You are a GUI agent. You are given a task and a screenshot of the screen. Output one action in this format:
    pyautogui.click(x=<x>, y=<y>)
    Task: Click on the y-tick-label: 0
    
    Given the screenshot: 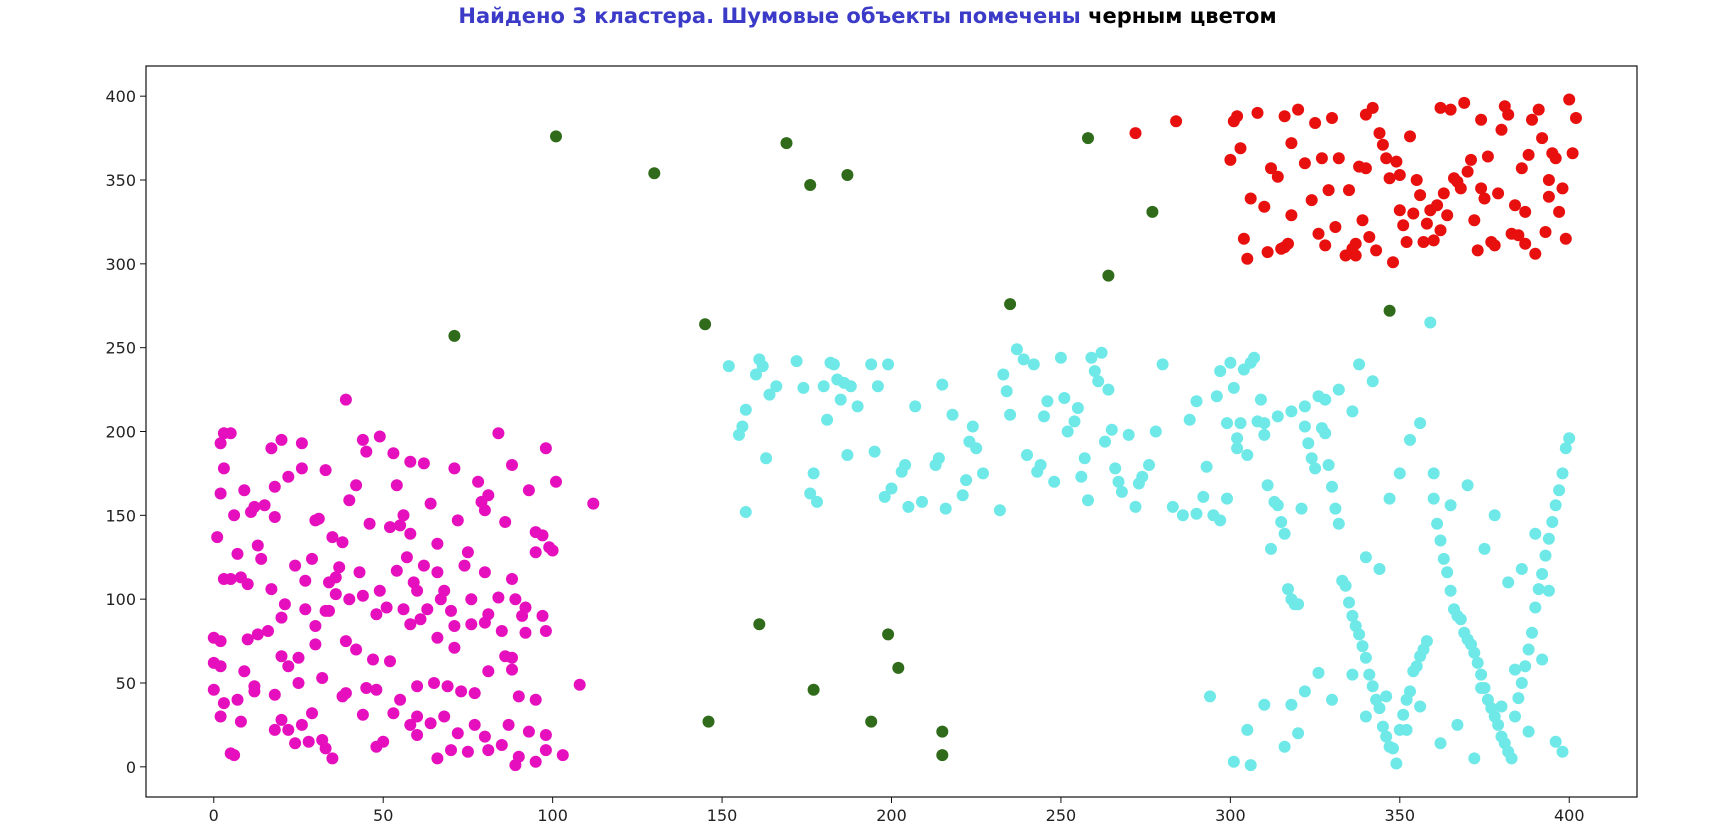 What is the action you would take?
    pyautogui.click(x=131, y=767)
    